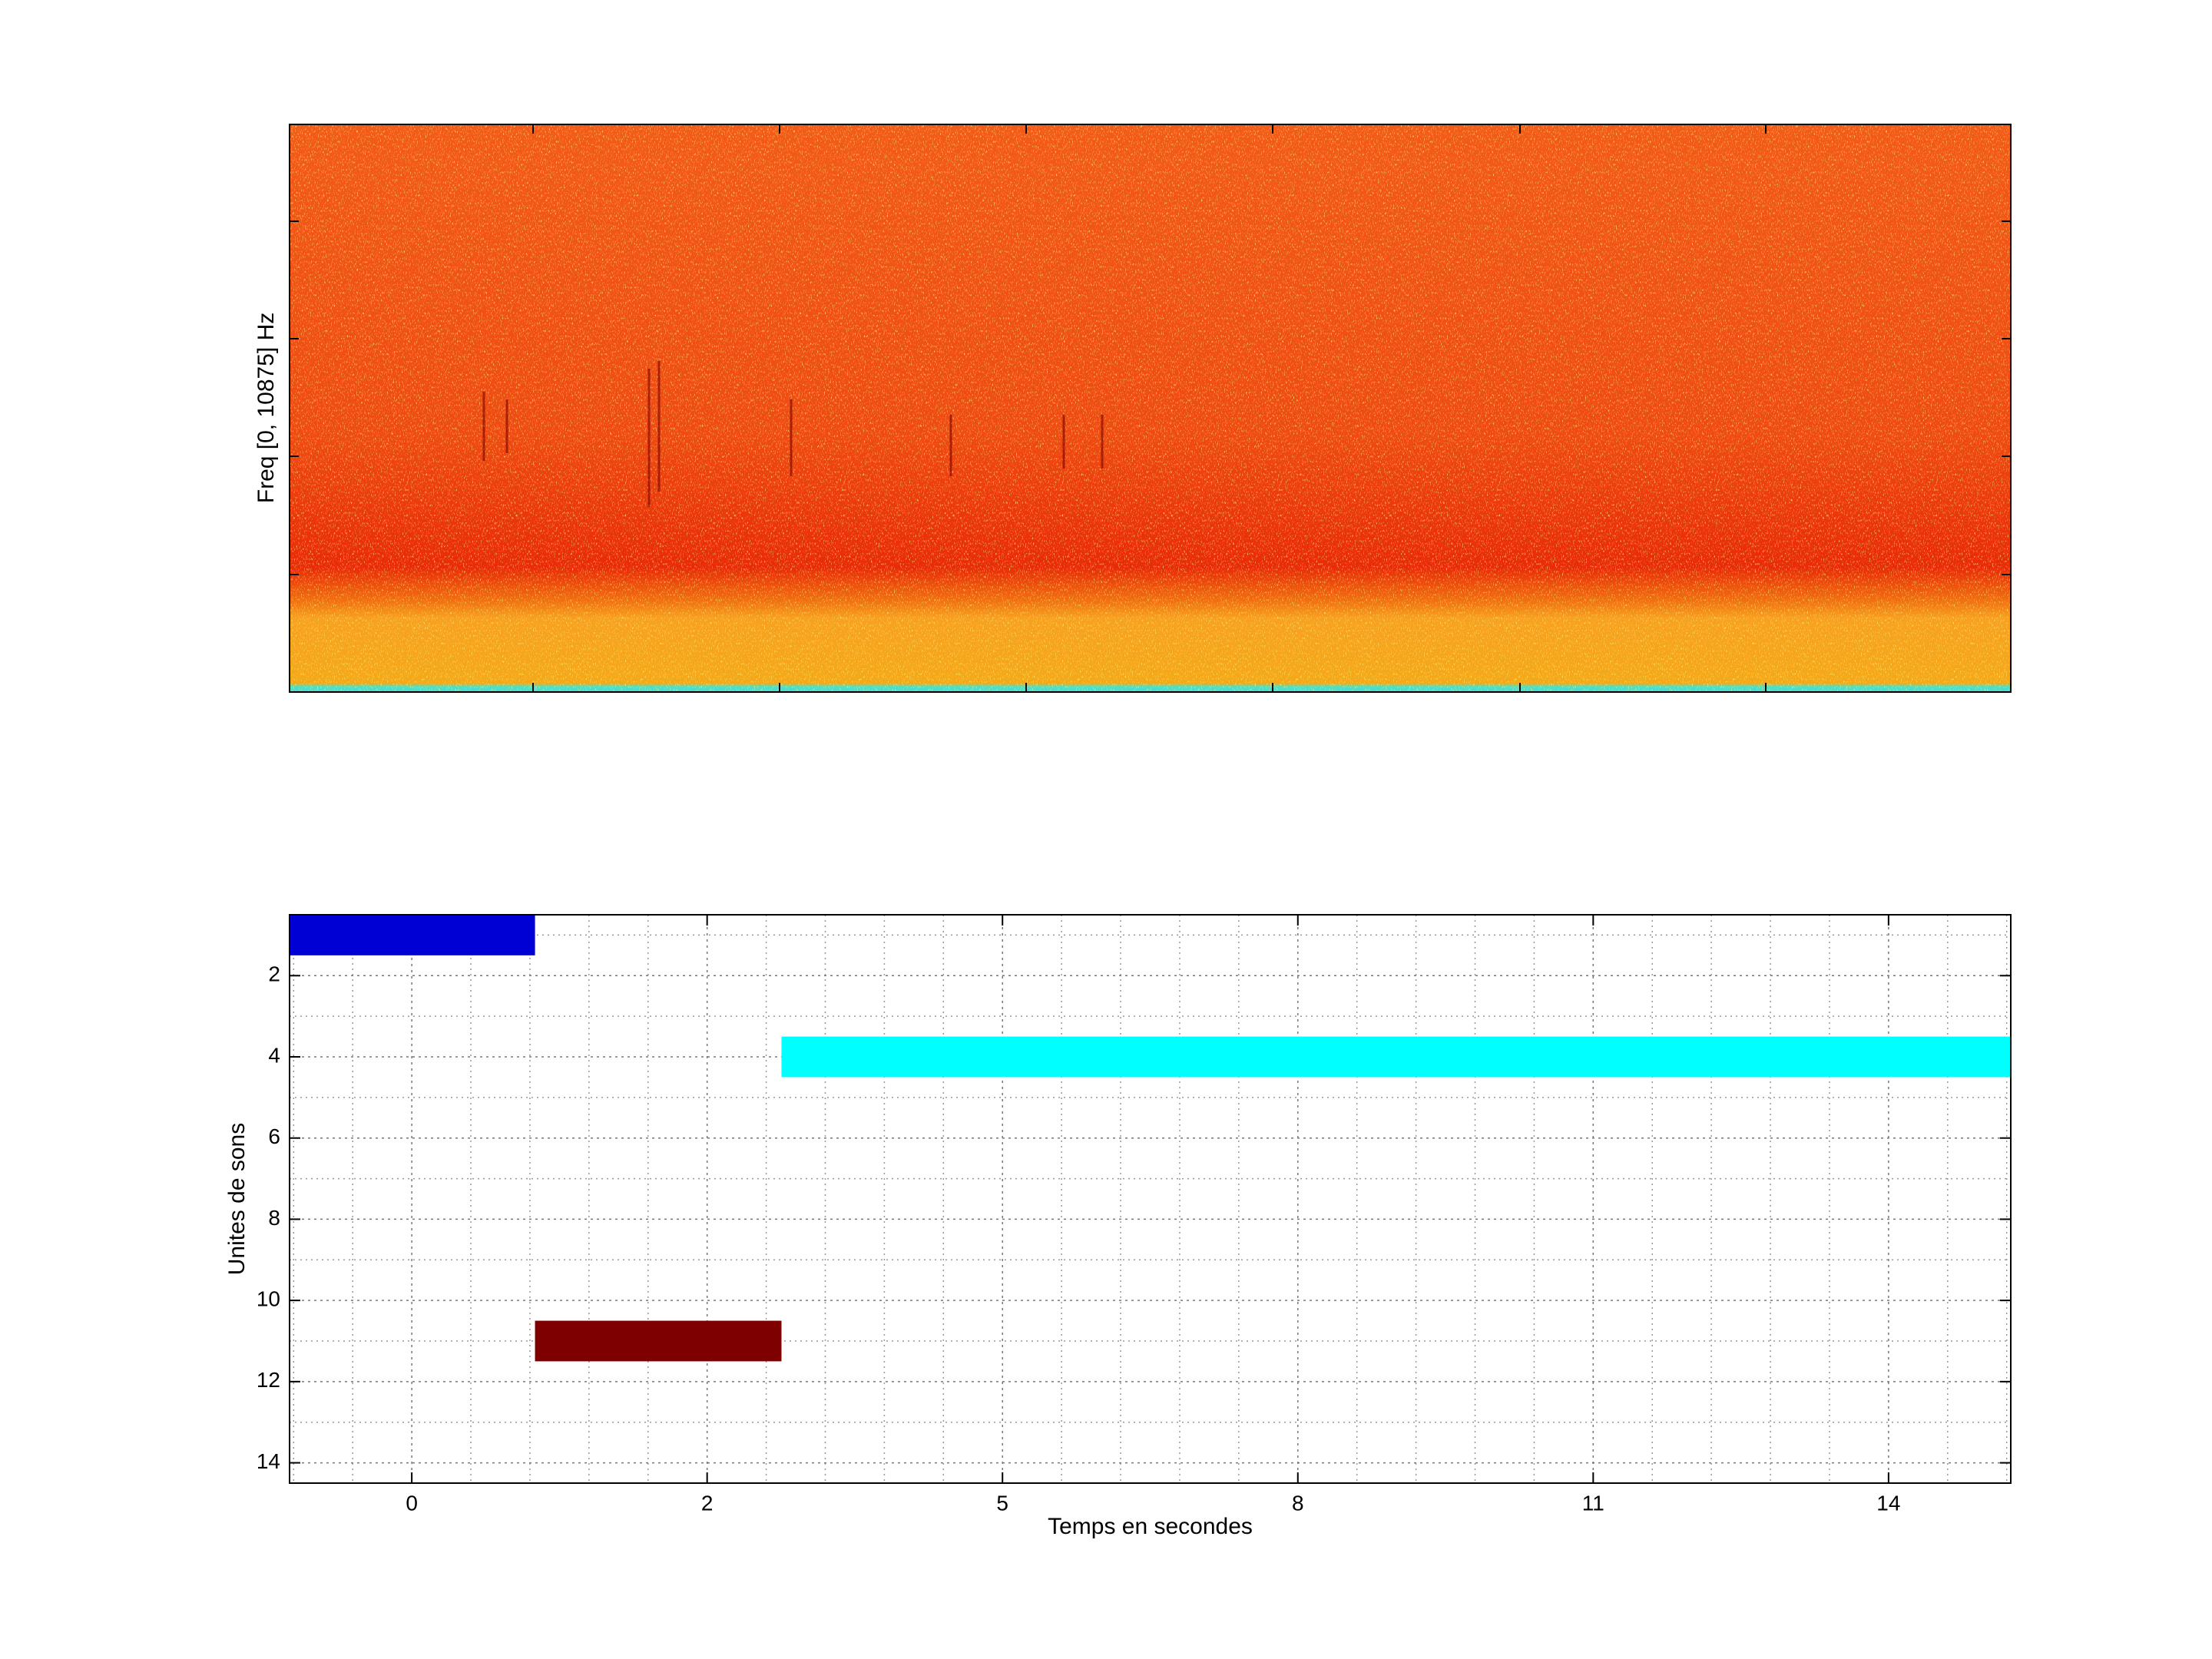 The image size is (2212, 1659). What do you see at coordinates (269, 1380) in the screenshot?
I see `y-tick-label: 12` at bounding box center [269, 1380].